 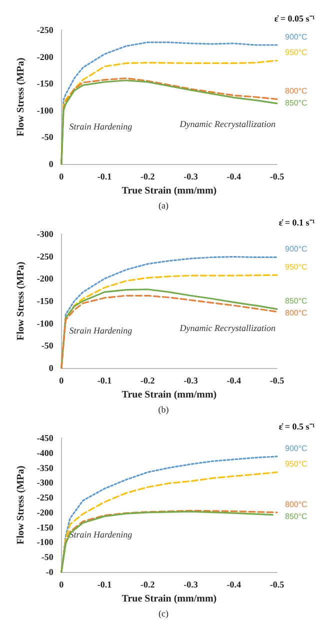 What do you see at coordinates (297, 223) in the screenshot?
I see `text: ε̇ = 0.1 s⁻¹` at bounding box center [297, 223].